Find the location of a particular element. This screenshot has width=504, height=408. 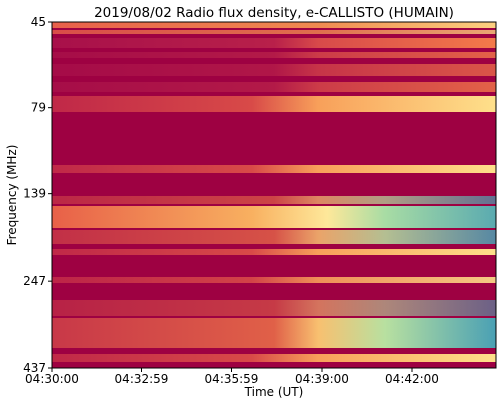

x-tick-label: 04:30:00 is located at coordinates (52, 379).